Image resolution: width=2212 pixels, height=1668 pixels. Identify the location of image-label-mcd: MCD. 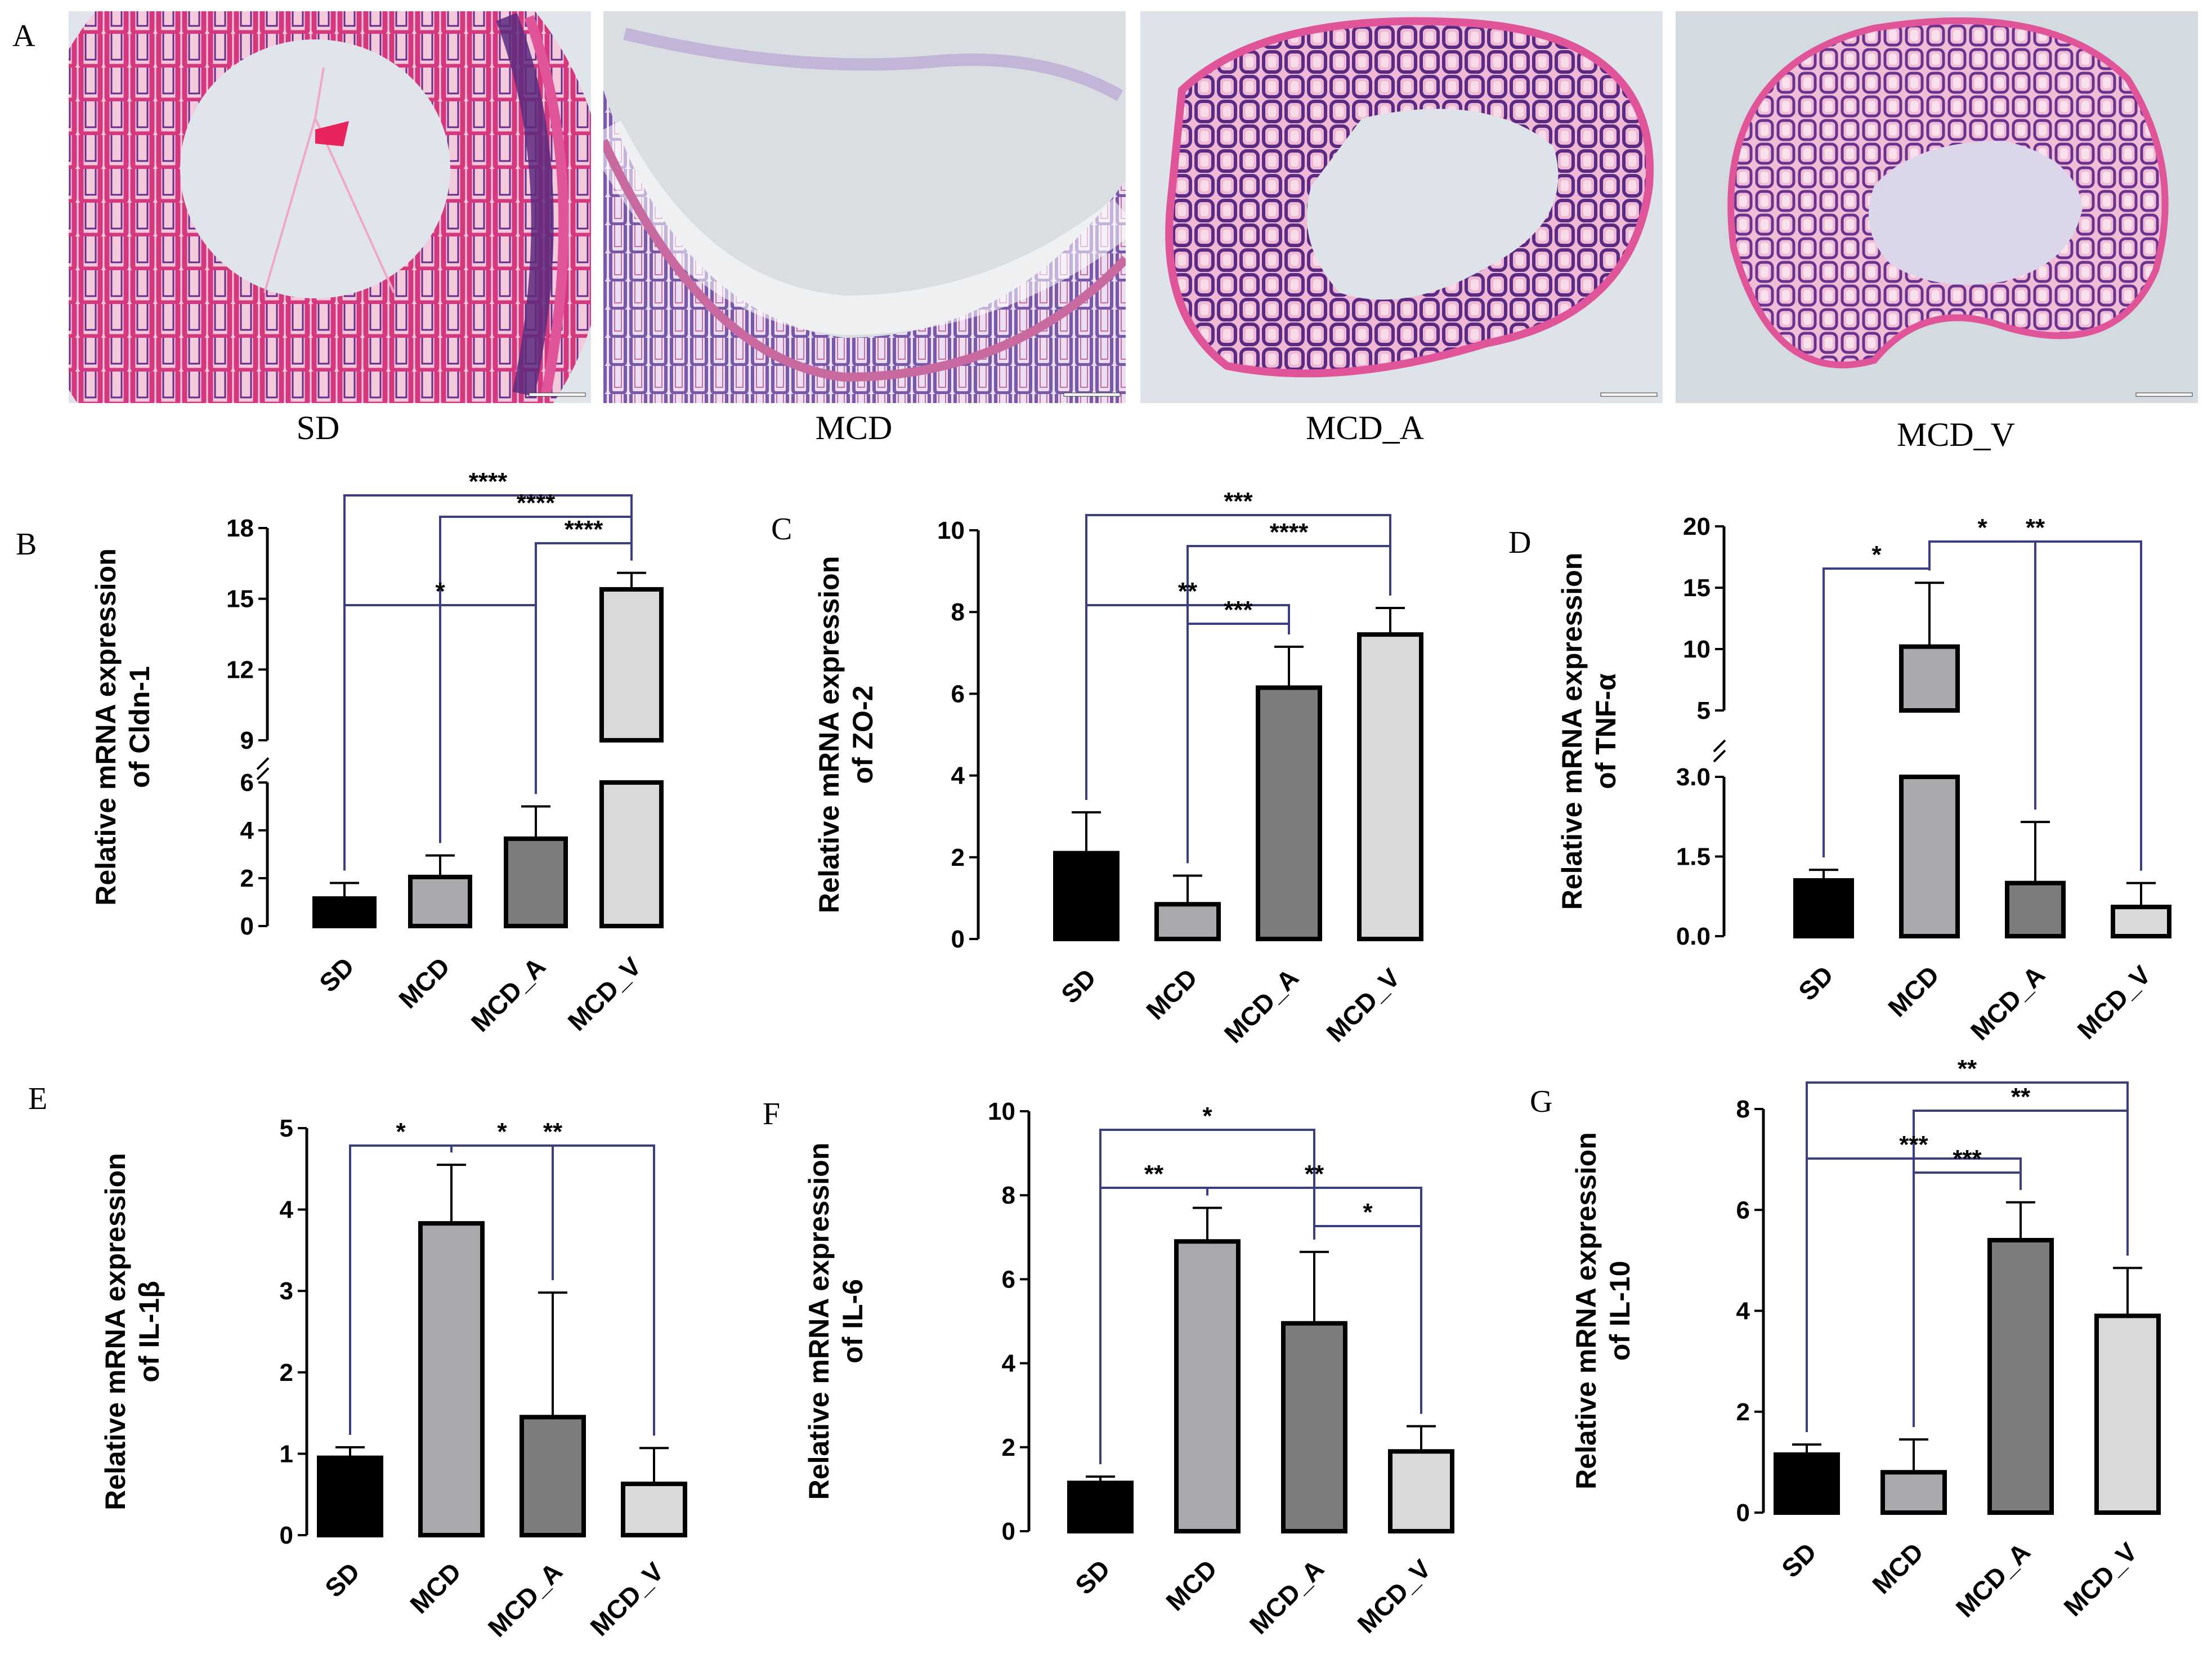
(855, 428).